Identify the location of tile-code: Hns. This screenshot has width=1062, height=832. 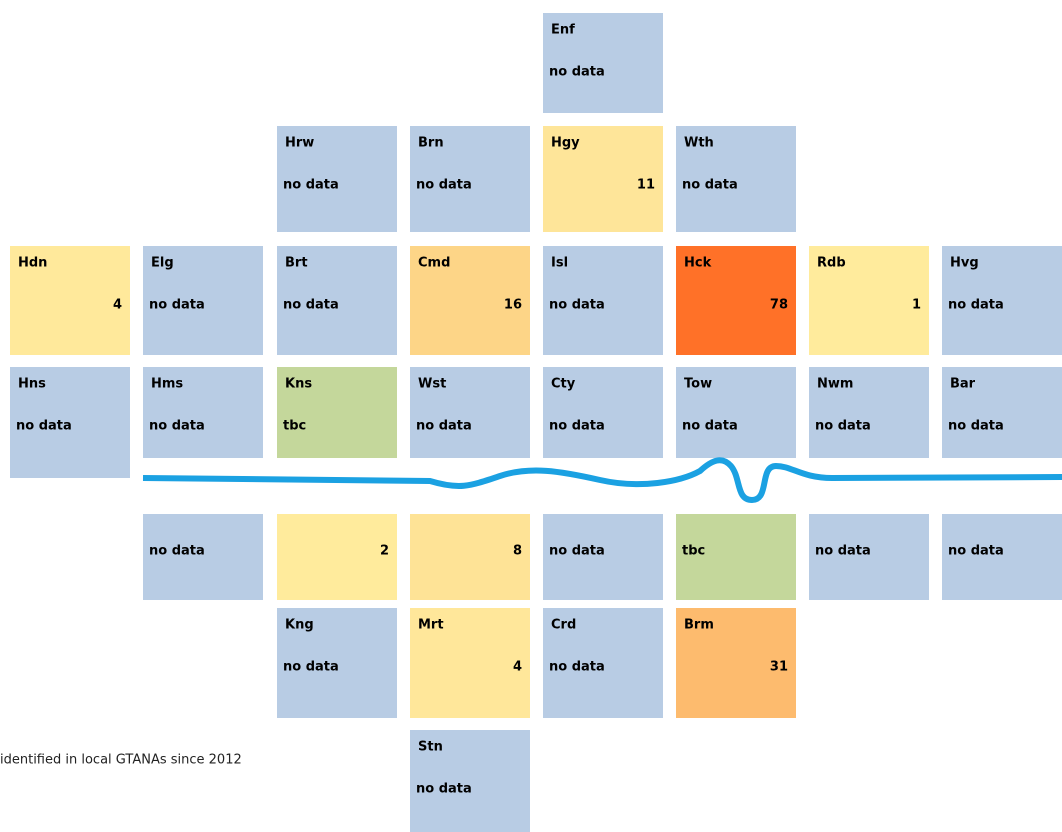
(32, 384).